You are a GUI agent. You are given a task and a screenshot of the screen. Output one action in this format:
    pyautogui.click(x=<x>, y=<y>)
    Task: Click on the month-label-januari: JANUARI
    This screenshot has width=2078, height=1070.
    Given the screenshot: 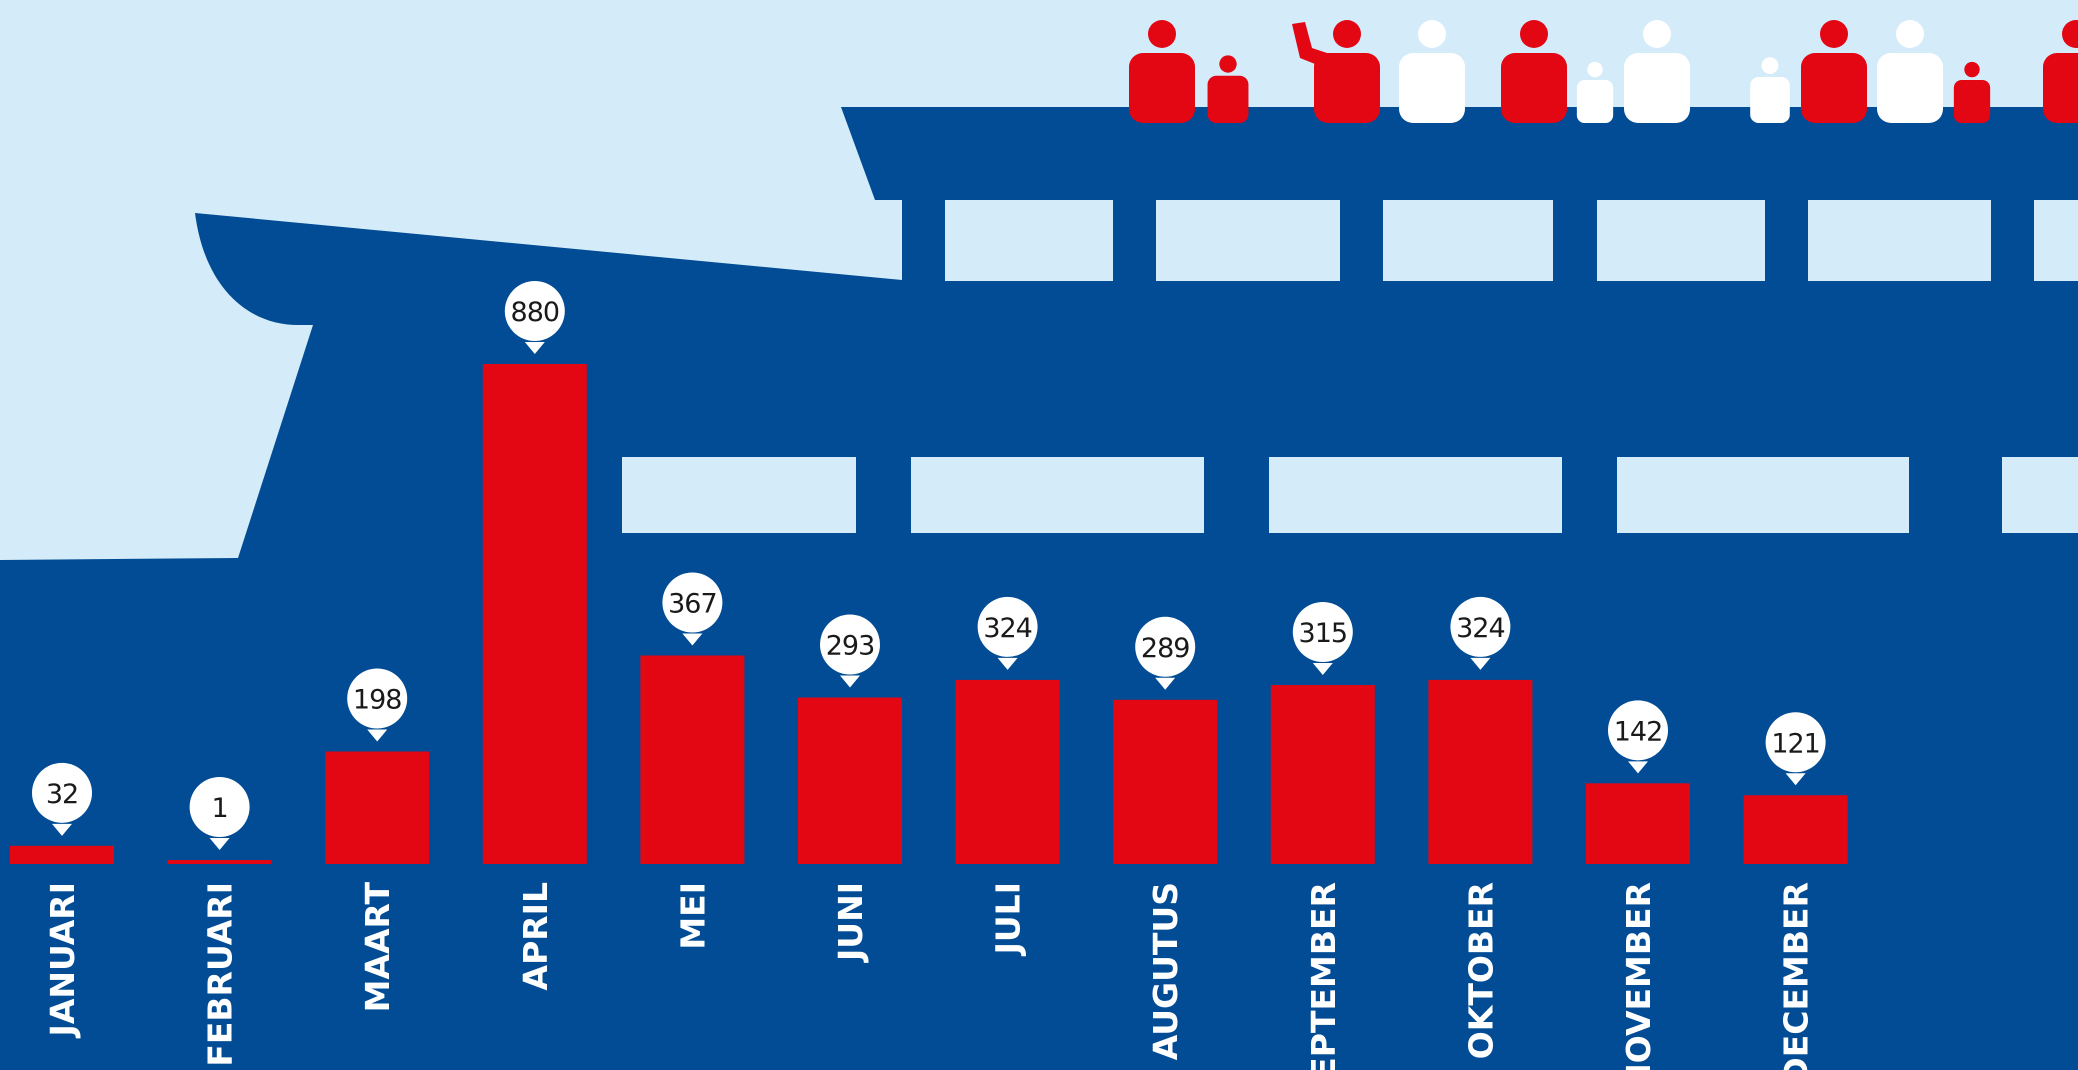 What is the action you would take?
    pyautogui.click(x=62, y=960)
    